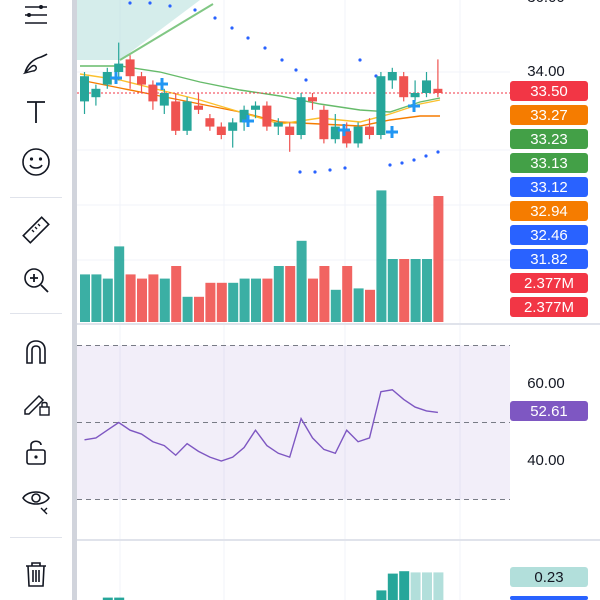 The height and width of the screenshot is (600, 600). I want to click on trend-line-tool-icon, so click(36, 18).